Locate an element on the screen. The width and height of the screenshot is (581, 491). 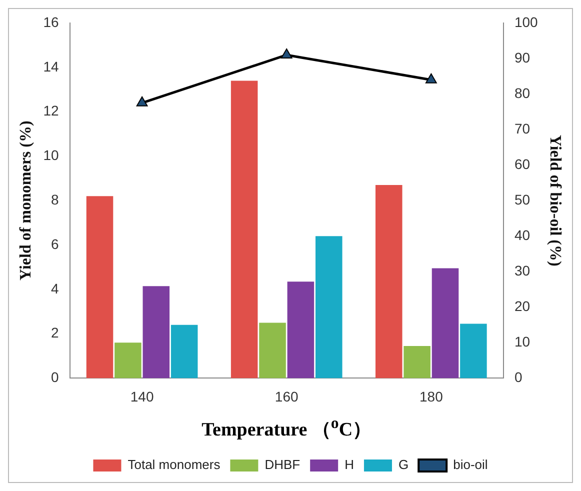
y2-tick-label: 100 is located at coordinates (526, 22).